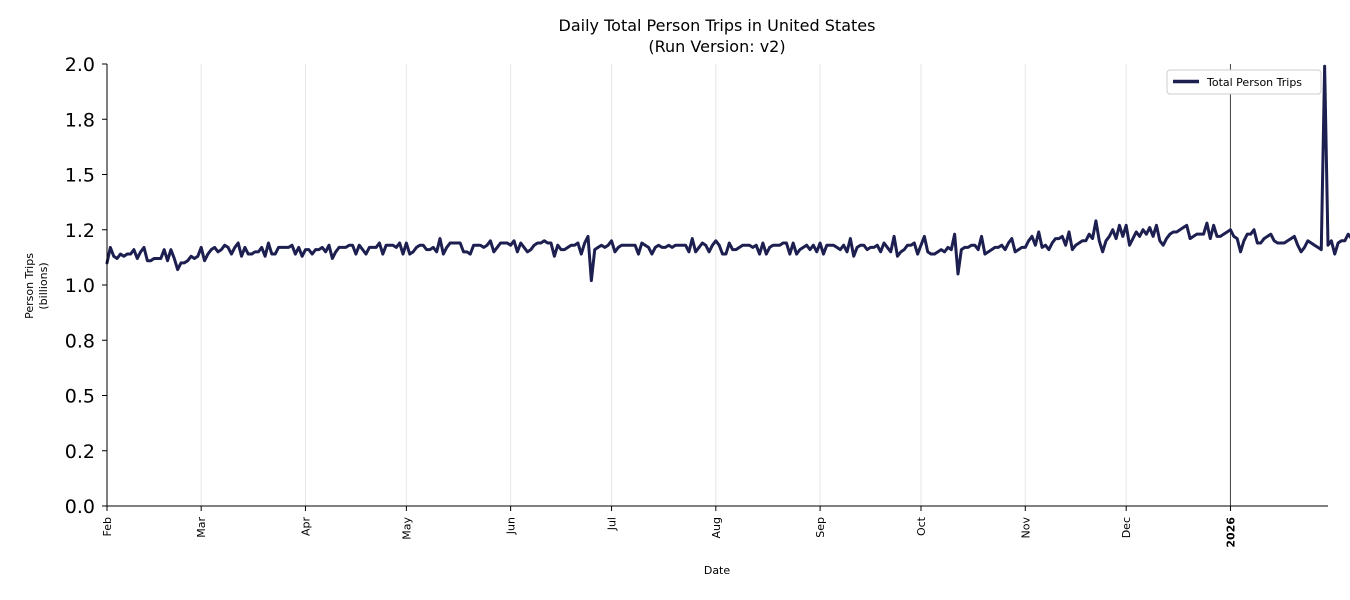 The width and height of the screenshot is (1350, 600). Describe the element at coordinates (107, 526) in the screenshot. I see `x-tick-label: Feb` at that location.